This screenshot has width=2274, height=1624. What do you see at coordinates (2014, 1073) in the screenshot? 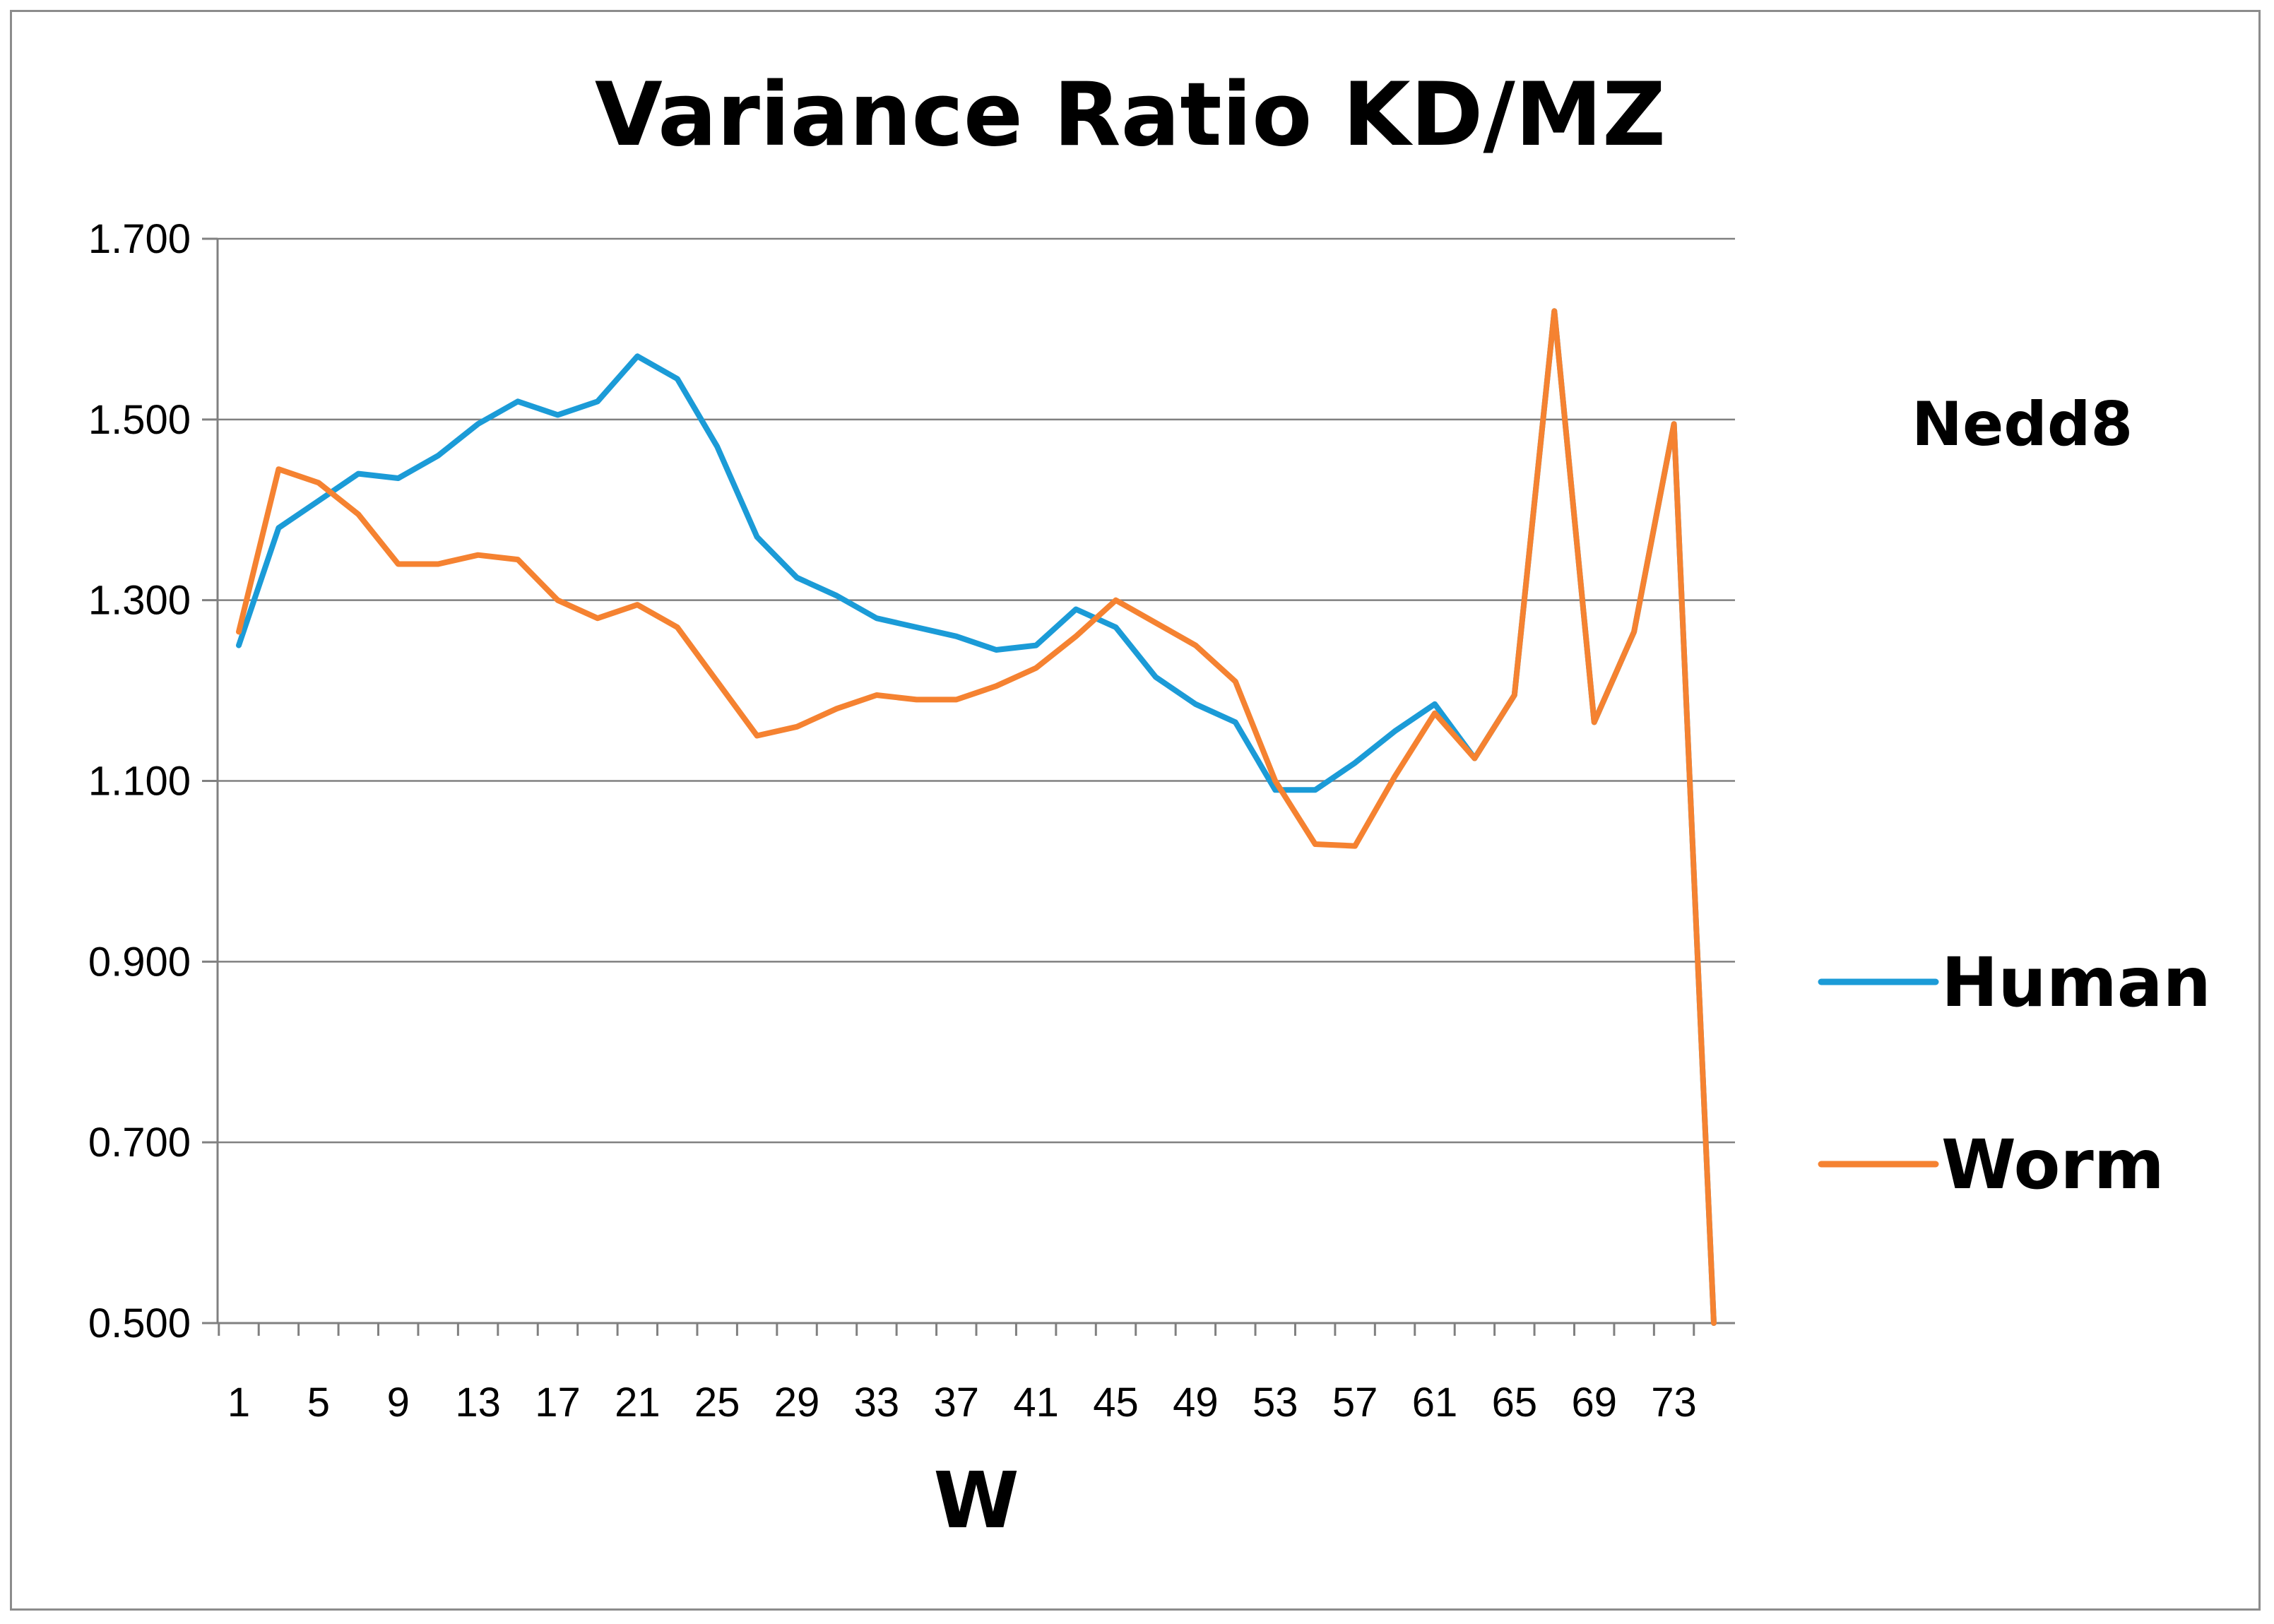
I see `legend: Human Worm` at bounding box center [2014, 1073].